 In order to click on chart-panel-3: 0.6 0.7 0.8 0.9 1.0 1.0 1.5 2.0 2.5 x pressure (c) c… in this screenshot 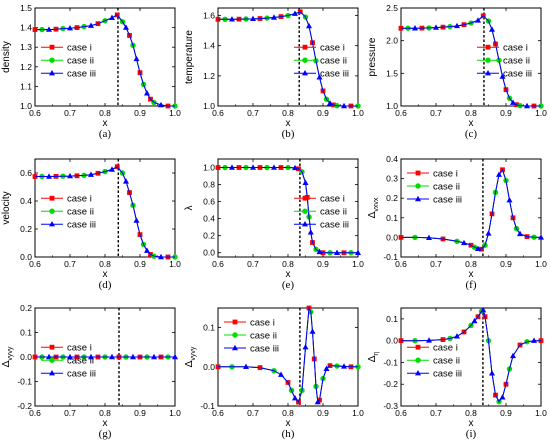, I will do `click(457, 71)`.